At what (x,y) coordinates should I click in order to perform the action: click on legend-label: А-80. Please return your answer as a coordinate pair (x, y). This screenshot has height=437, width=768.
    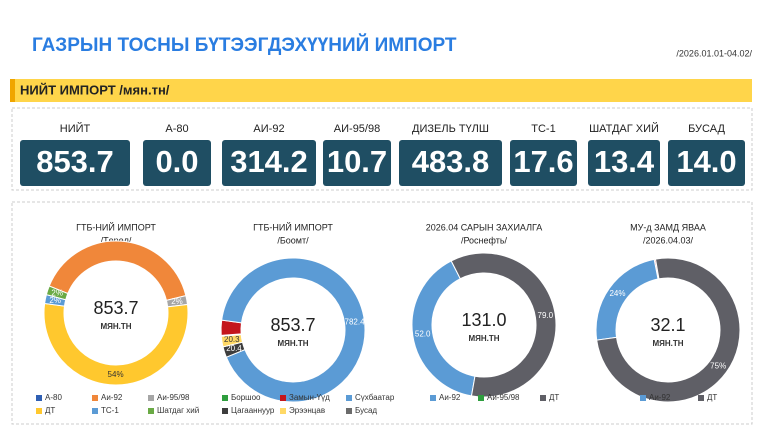
    Looking at the image, I should click on (53, 397).